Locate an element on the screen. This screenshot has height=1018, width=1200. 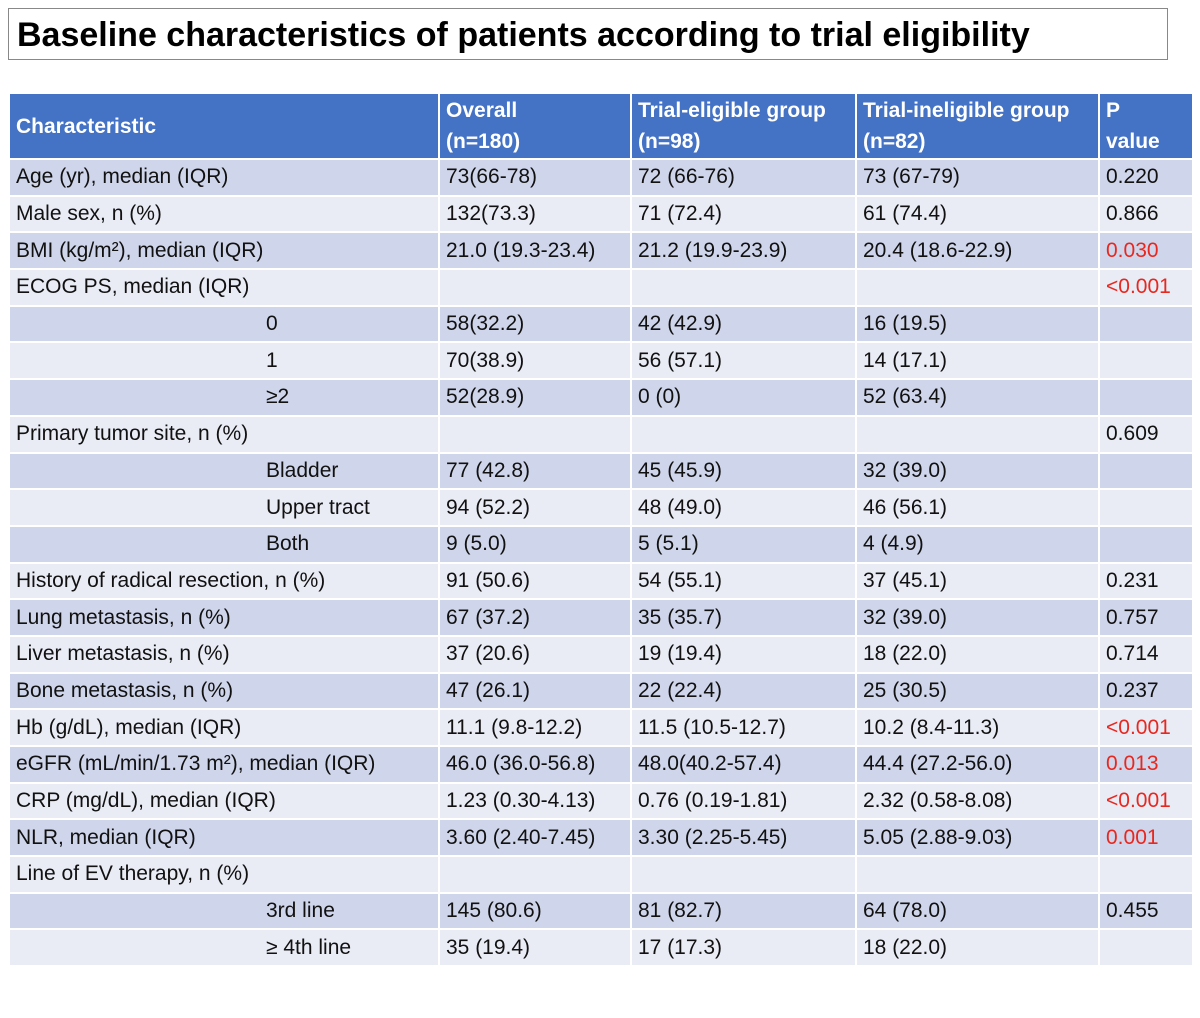
table-row: ECOG PS, median (IQR) <0.001 is located at coordinates (601, 287).